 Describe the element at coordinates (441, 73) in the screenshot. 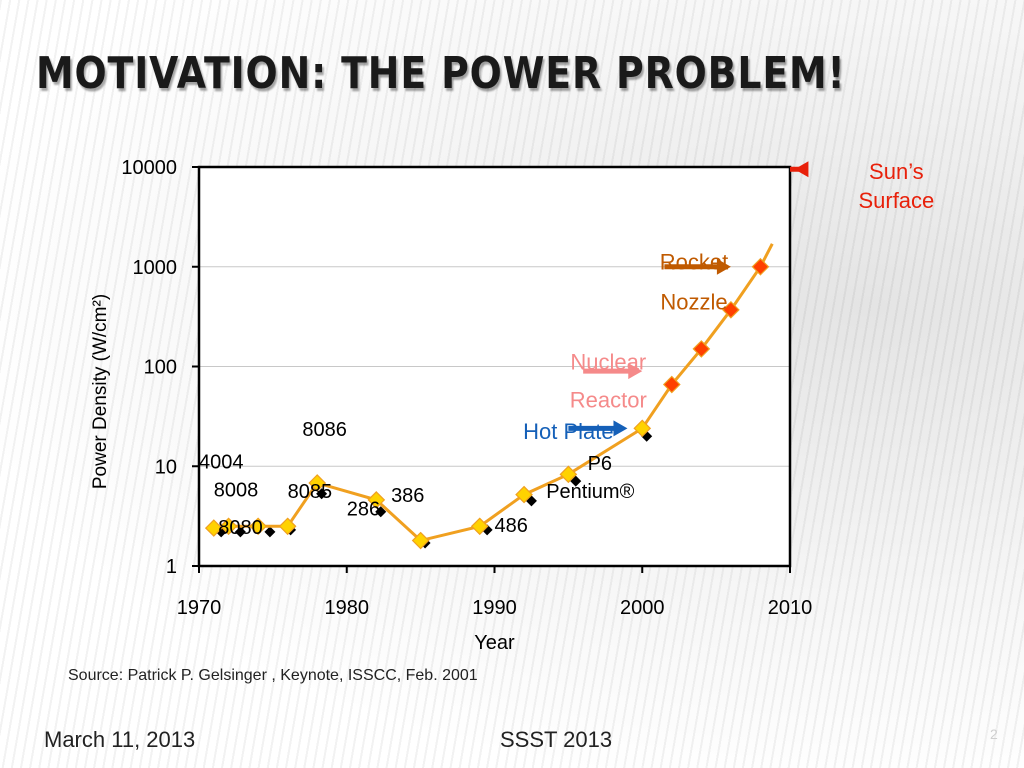

I see `slide-title: Motivation: The Power Problem!` at that location.